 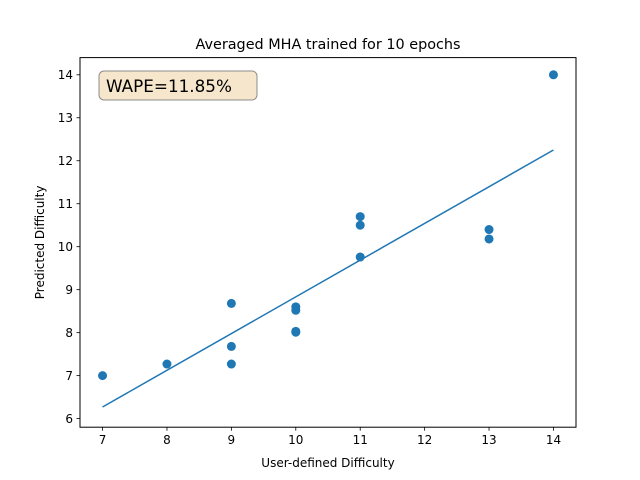 I want to click on x-tick-label: 8, so click(x=167, y=440).